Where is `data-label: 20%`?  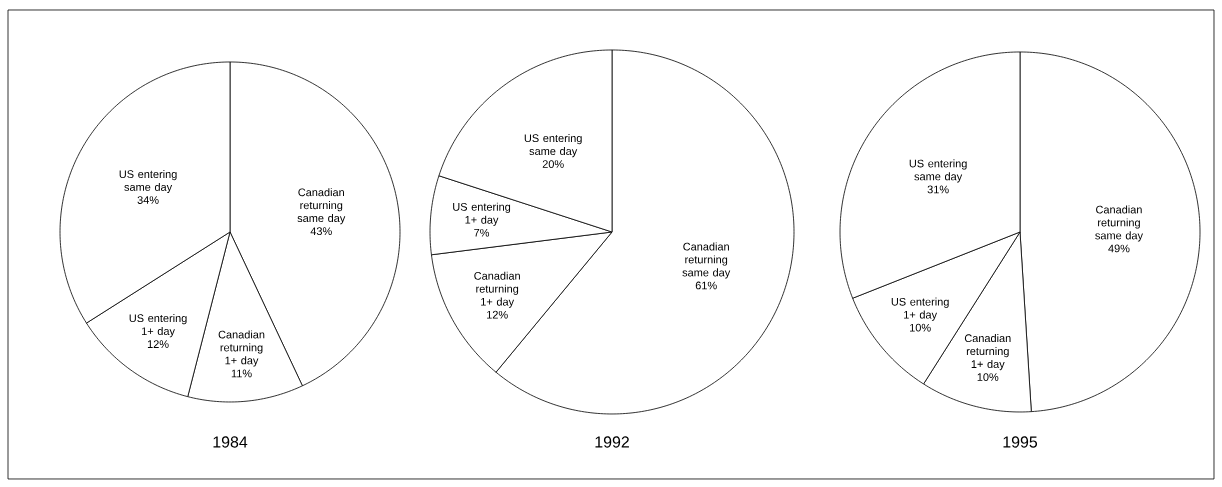
data-label: 20% is located at coordinates (553, 164).